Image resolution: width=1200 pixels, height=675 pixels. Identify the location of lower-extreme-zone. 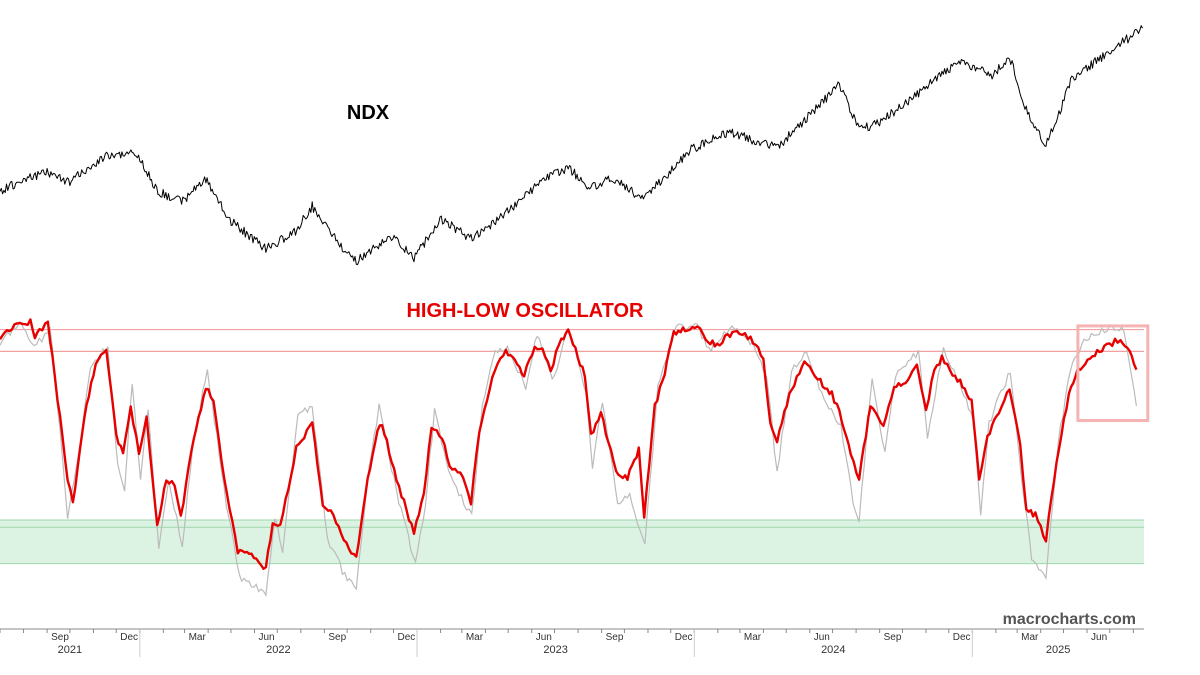
(572, 541).